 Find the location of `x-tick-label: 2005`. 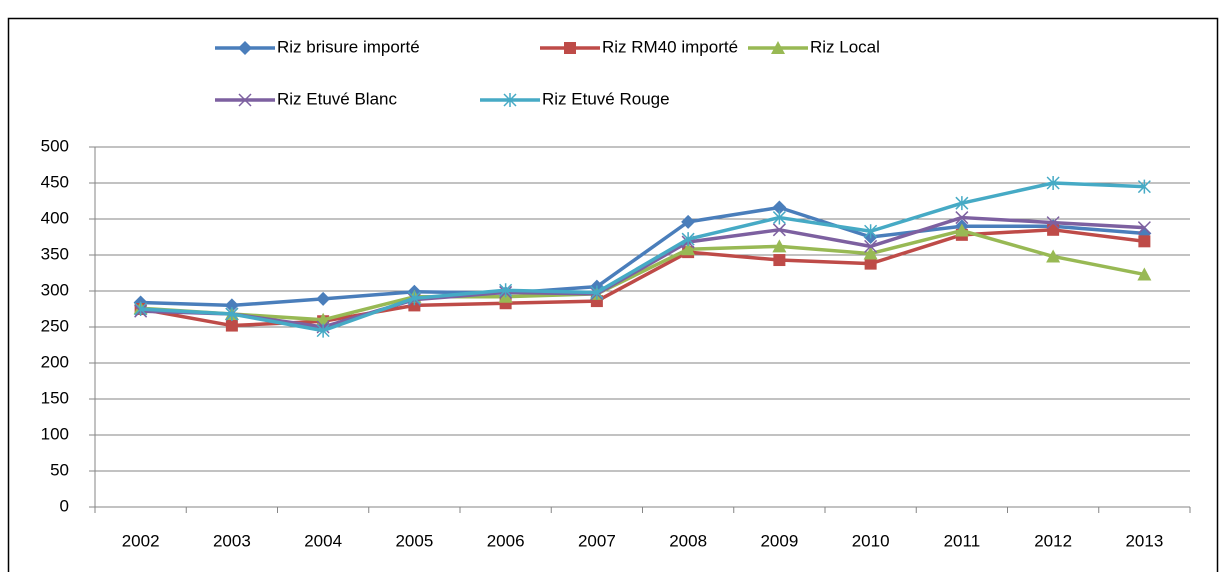

x-tick-label: 2005 is located at coordinates (414, 540).